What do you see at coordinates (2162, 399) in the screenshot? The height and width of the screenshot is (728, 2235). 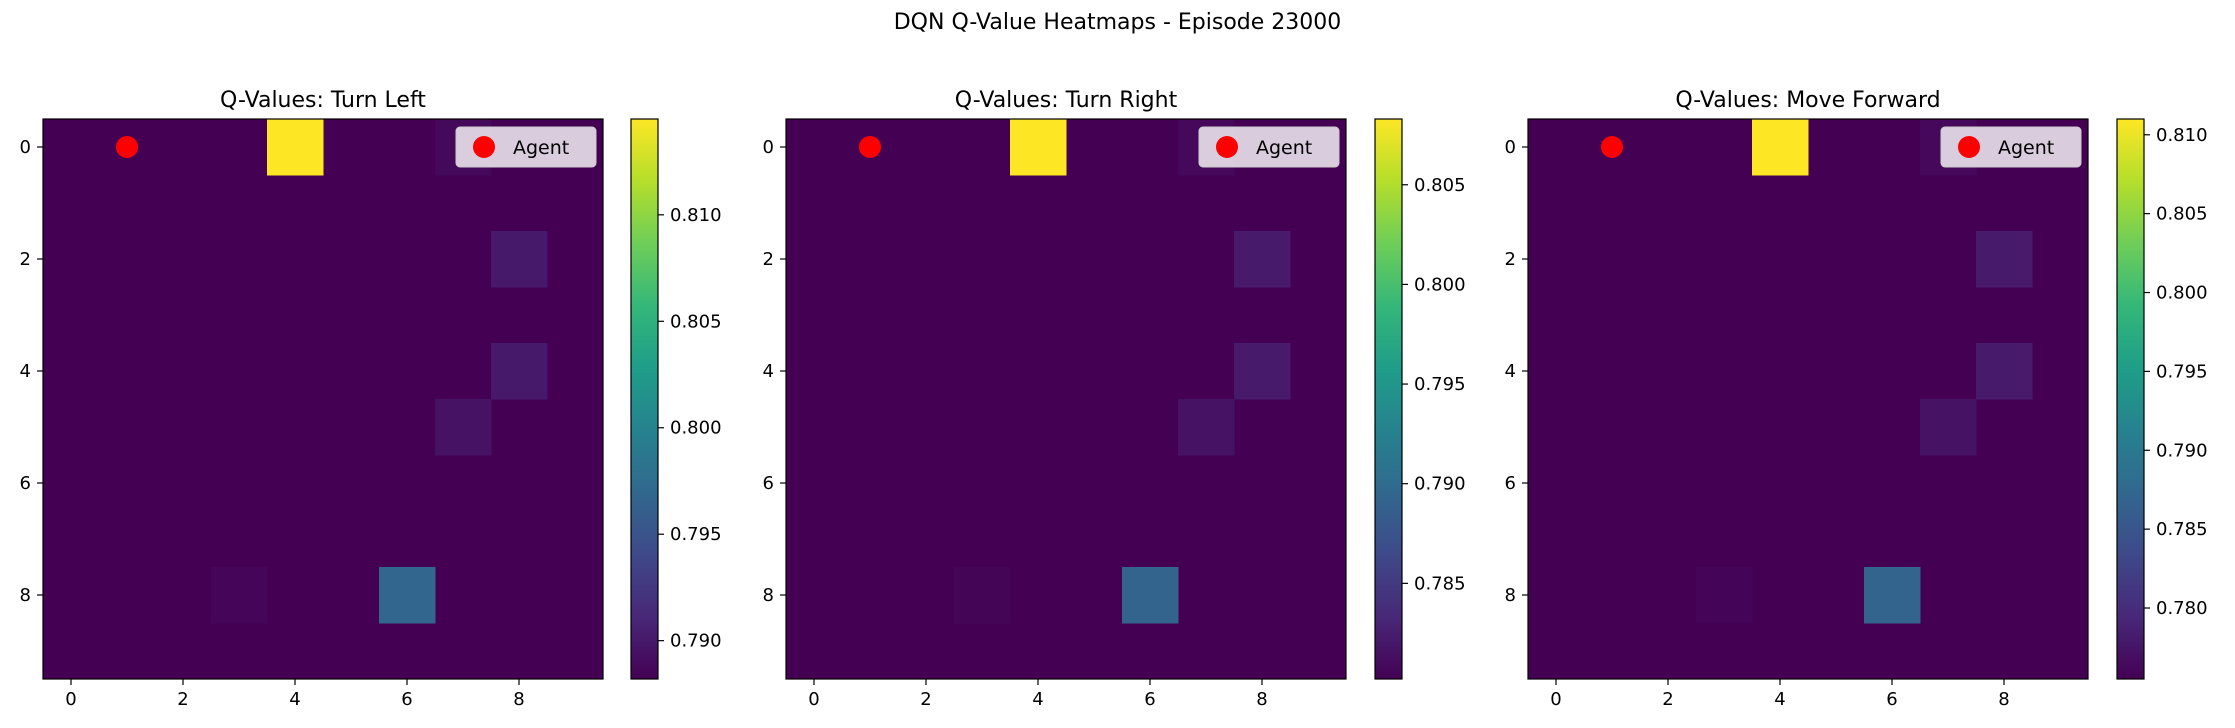 I see `colorbar-3: 0.780 0.785 0.790 0.795 0.800 0.805 0.810` at bounding box center [2162, 399].